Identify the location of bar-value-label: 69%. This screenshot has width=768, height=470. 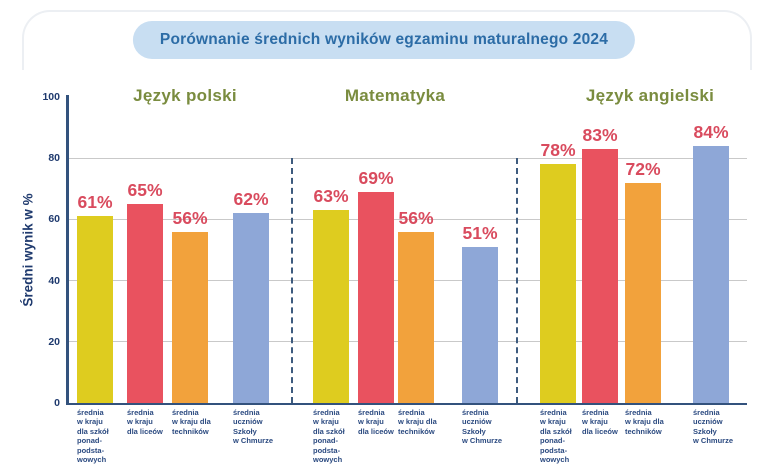
(376, 177).